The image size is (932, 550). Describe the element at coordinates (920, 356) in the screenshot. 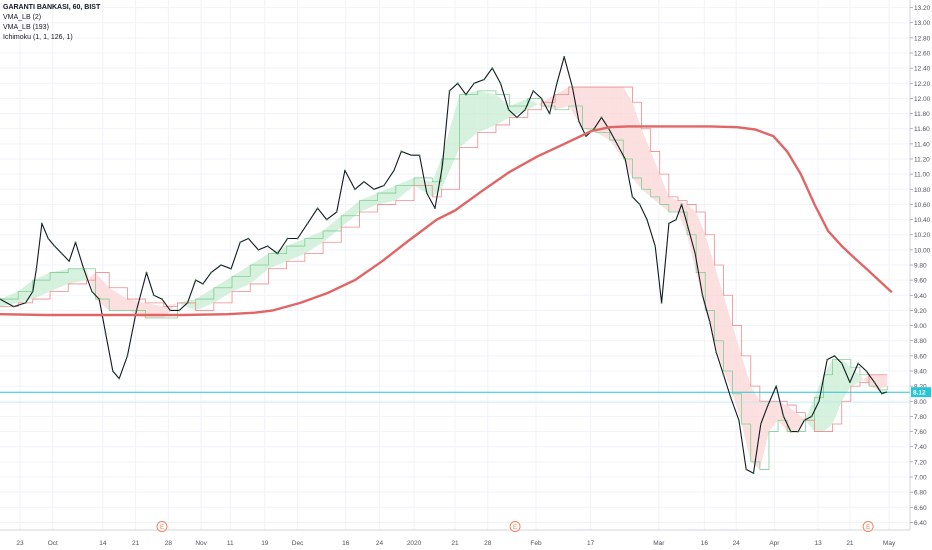

I see `y-tick-label: 8.60` at that location.